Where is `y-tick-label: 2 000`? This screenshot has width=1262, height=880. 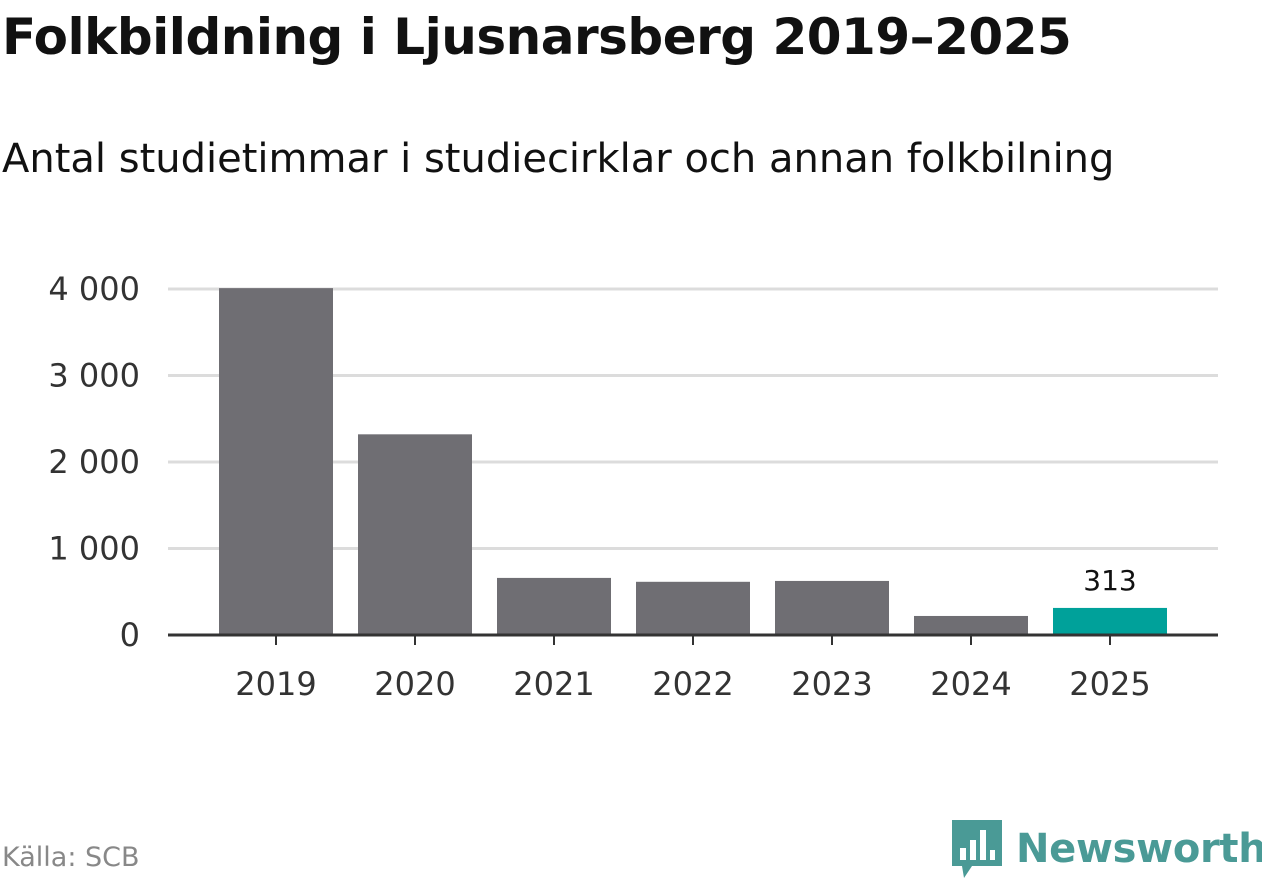
y-tick-label: 2 000 is located at coordinates (94, 462).